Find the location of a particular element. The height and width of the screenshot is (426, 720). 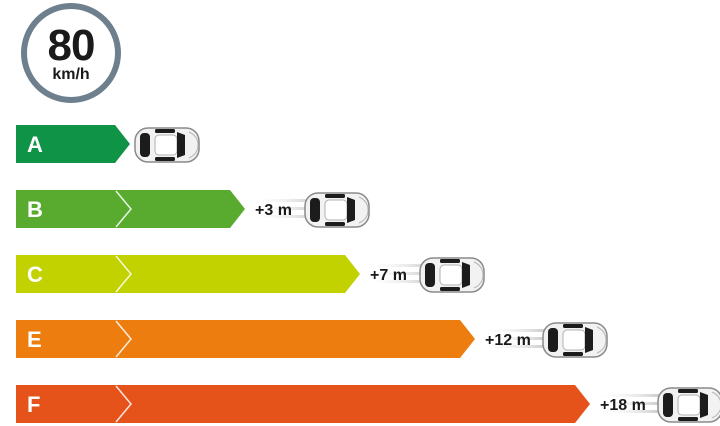

grade-letter: F is located at coordinates (33, 404).